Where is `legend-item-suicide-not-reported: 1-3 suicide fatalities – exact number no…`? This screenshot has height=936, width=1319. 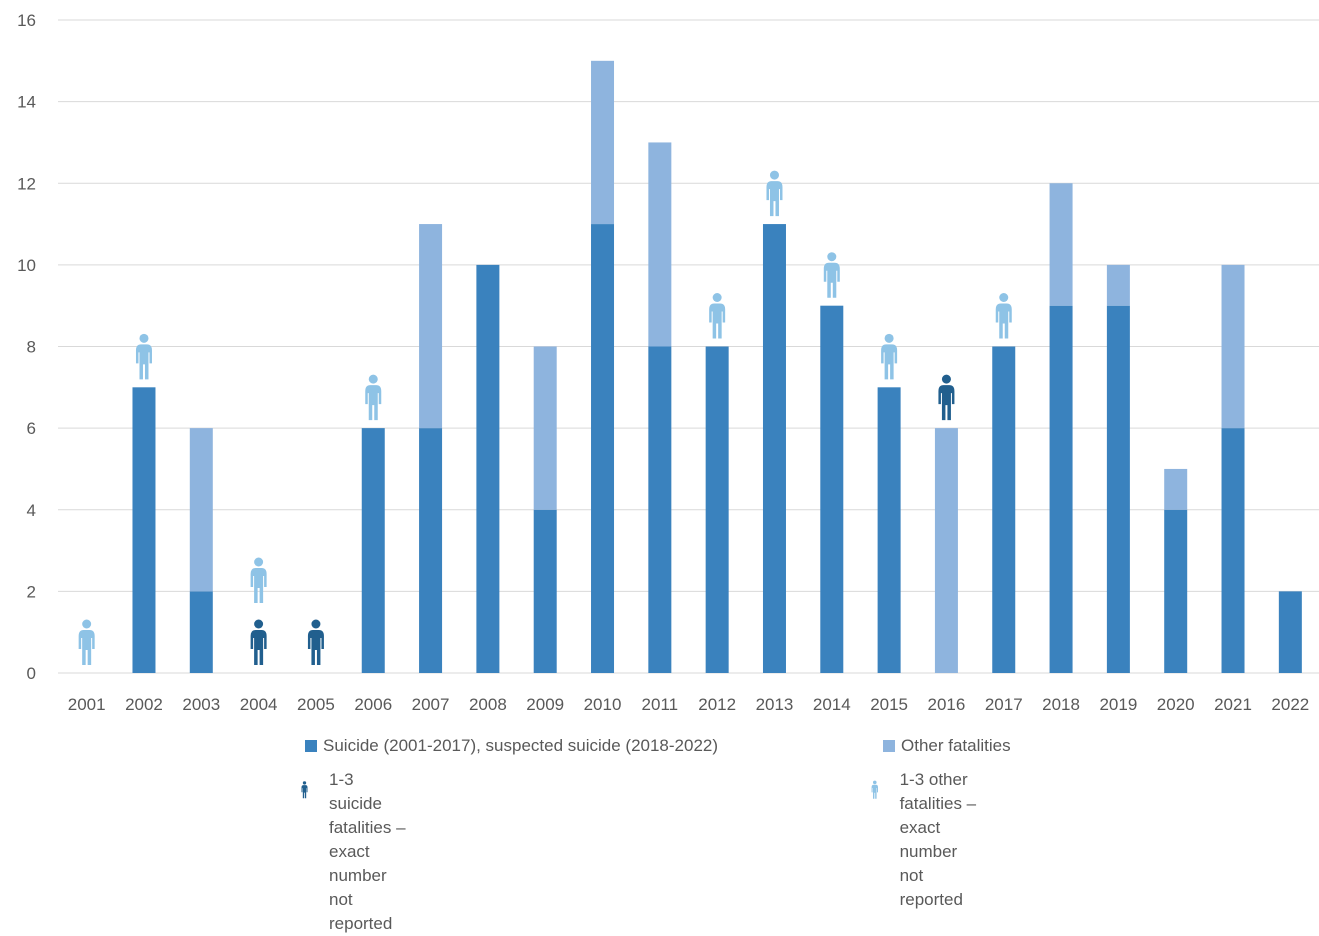
legend-item-suicide-not-reported: 1-3 suicide fatalities – exact number no… is located at coordinates (353, 851).